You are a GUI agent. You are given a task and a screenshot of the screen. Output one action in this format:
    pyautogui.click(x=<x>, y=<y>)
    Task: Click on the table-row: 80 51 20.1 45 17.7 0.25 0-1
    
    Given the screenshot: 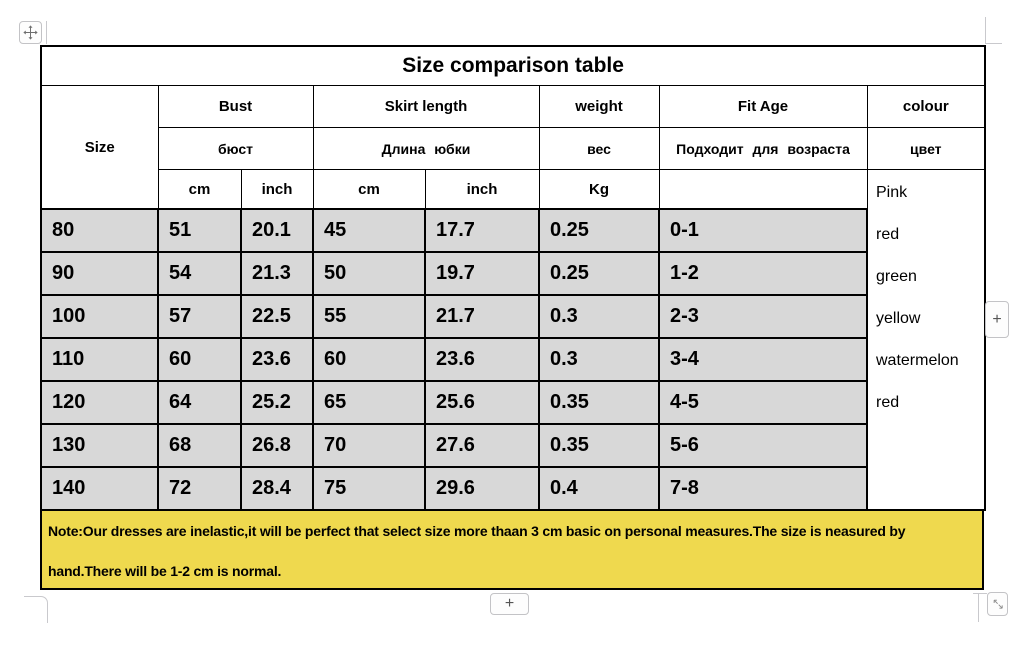 What is the action you would take?
    pyautogui.click(x=512, y=230)
    